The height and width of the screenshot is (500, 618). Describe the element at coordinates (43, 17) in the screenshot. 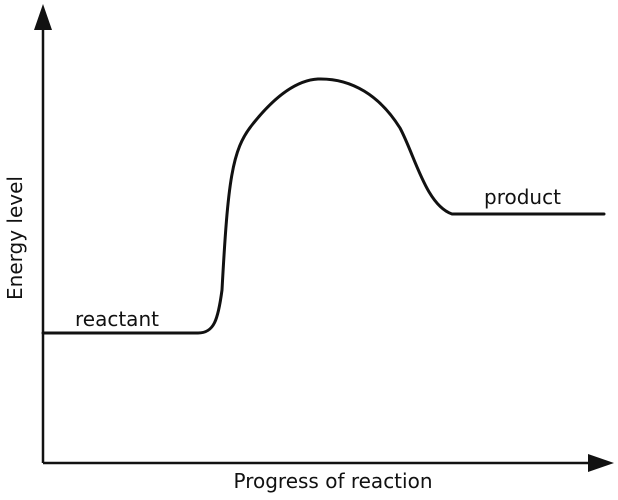

I see `y-axis-arrowhead` at that location.